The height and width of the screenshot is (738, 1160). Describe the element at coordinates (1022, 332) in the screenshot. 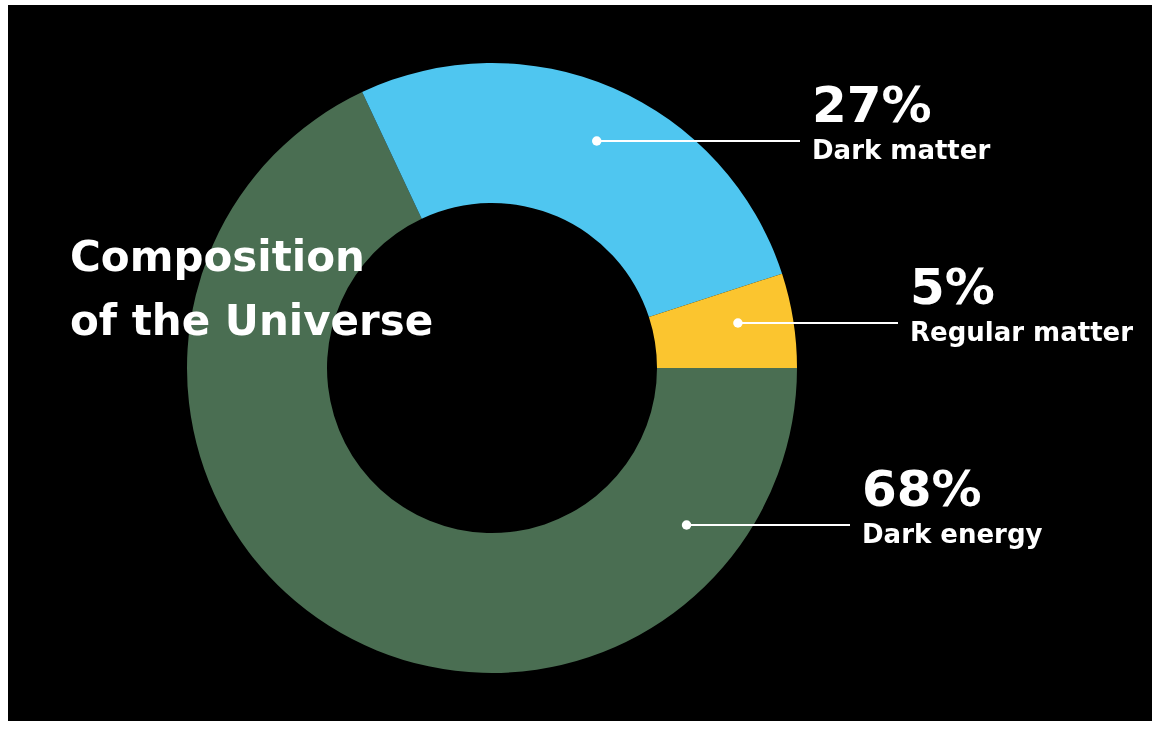

I see `slice-label: Regular matter` at that location.